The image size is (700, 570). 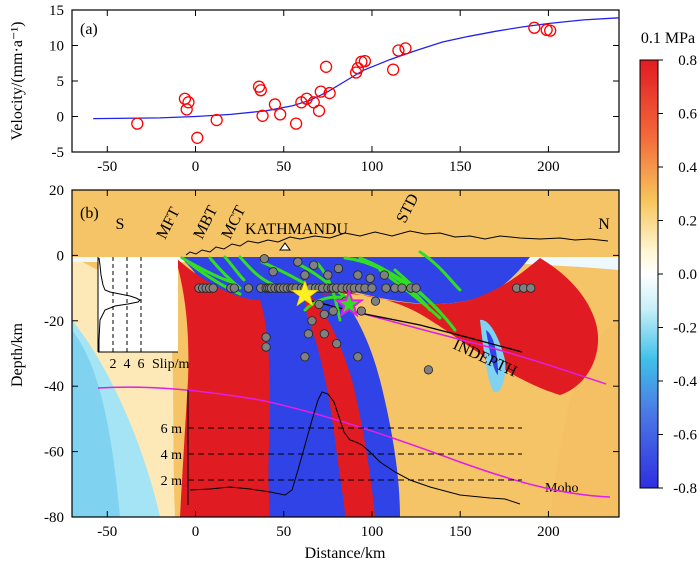 What do you see at coordinates (356, 68) in the screenshot?
I see `model-velocity-line` at bounding box center [356, 68].